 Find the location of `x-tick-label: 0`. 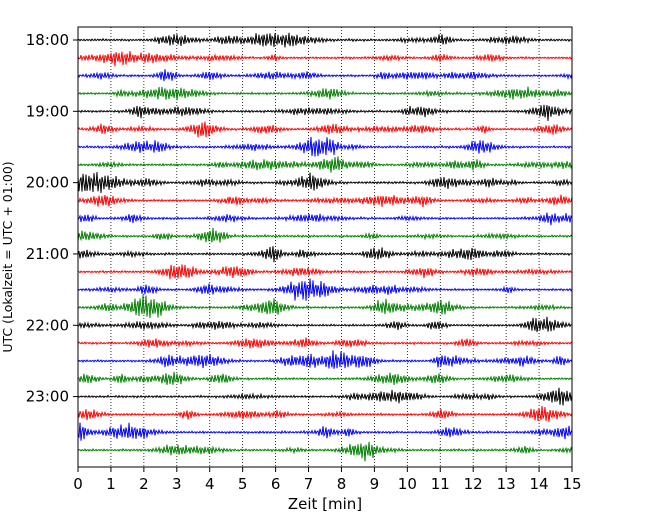

x-tick-label: 0 is located at coordinates (78, 484).